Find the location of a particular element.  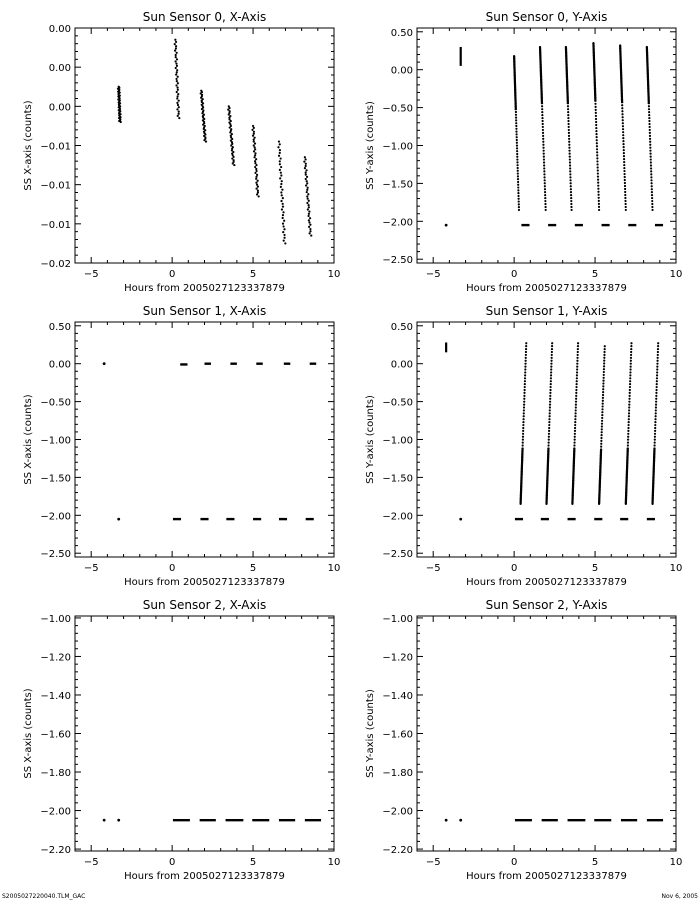

y-tick-label: −2.00 is located at coordinates (55, 812).